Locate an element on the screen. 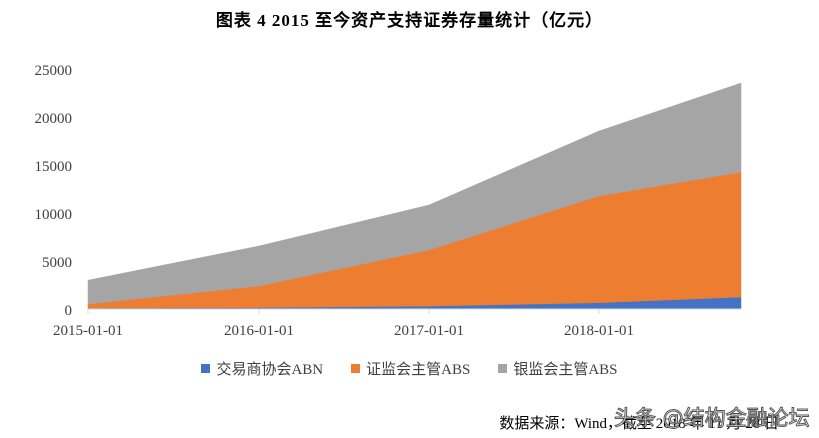 The width and height of the screenshot is (819, 438). y-tick-label: 25000 is located at coordinates (54, 71).